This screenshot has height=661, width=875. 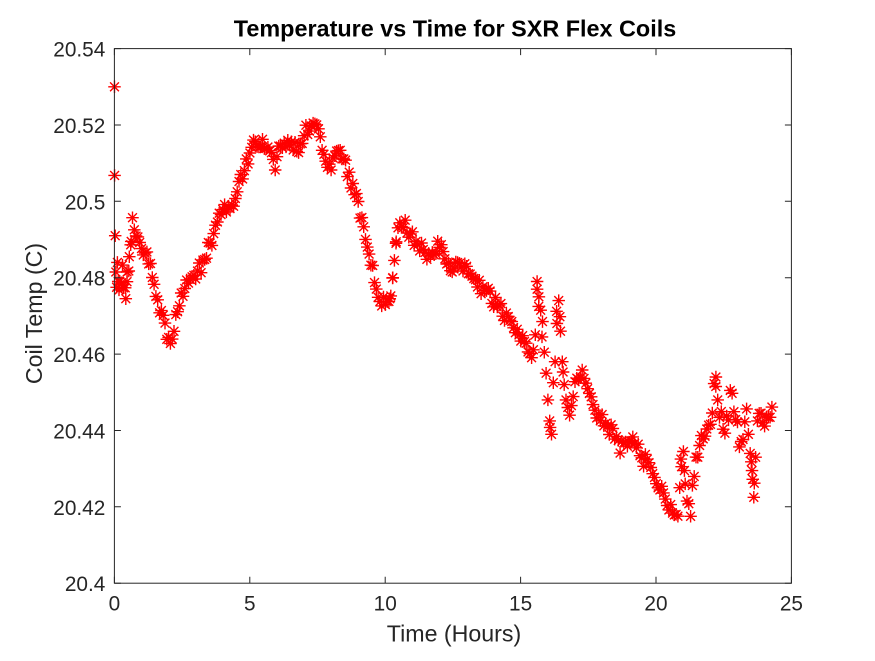 I want to click on svg-text: 15, so click(x=520, y=604).